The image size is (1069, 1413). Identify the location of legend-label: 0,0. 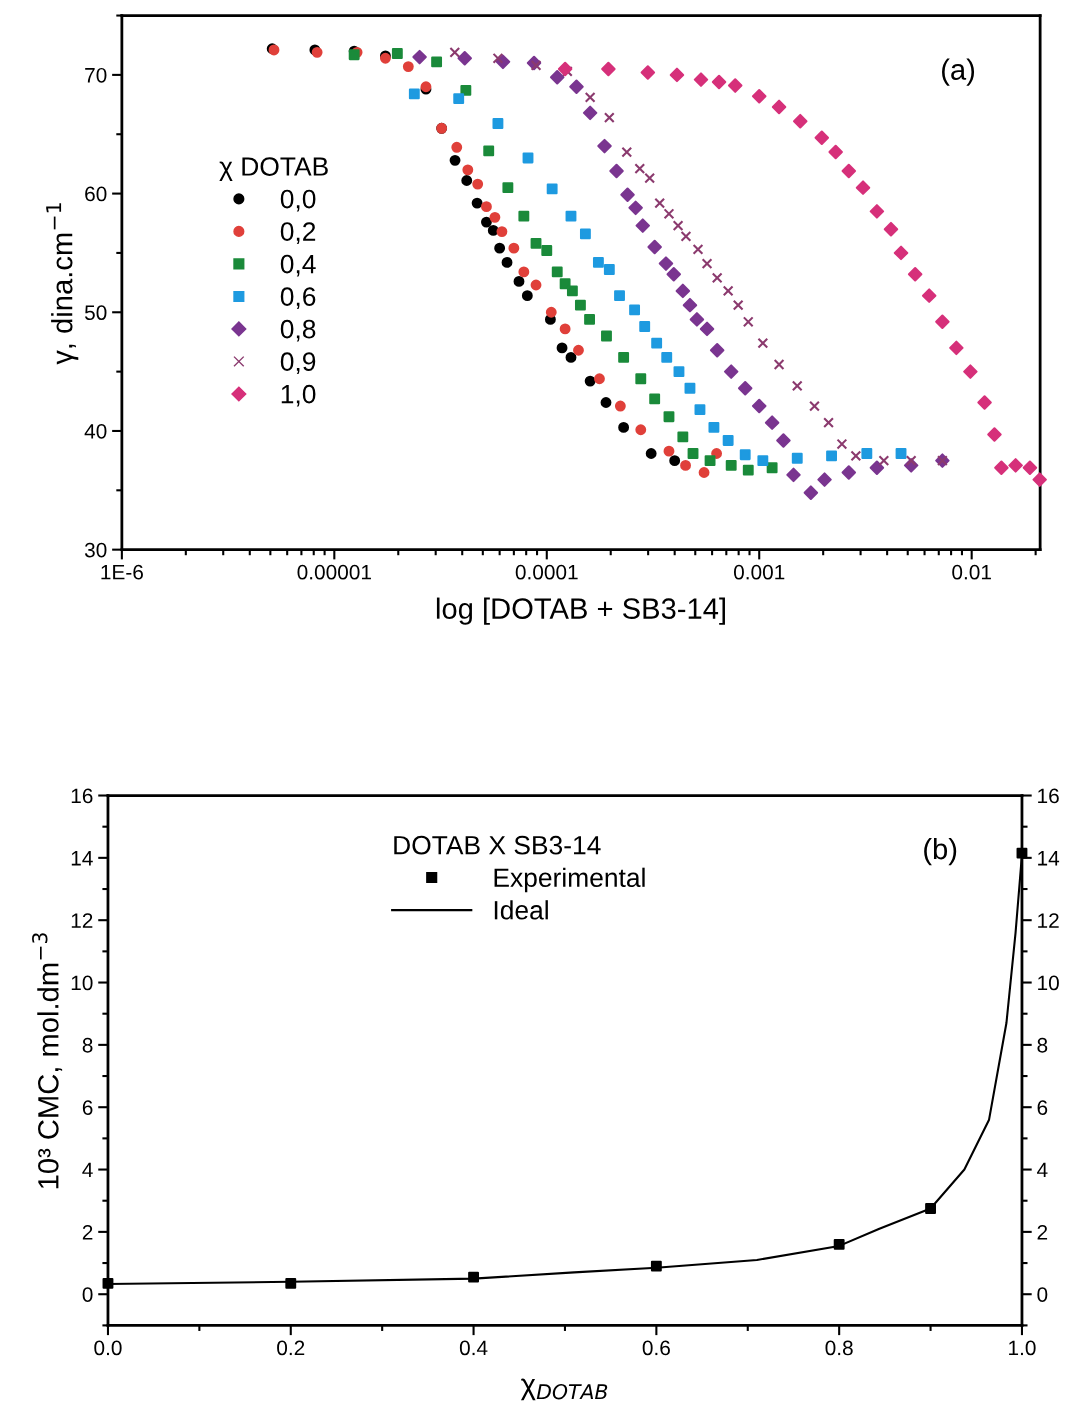
(298, 200).